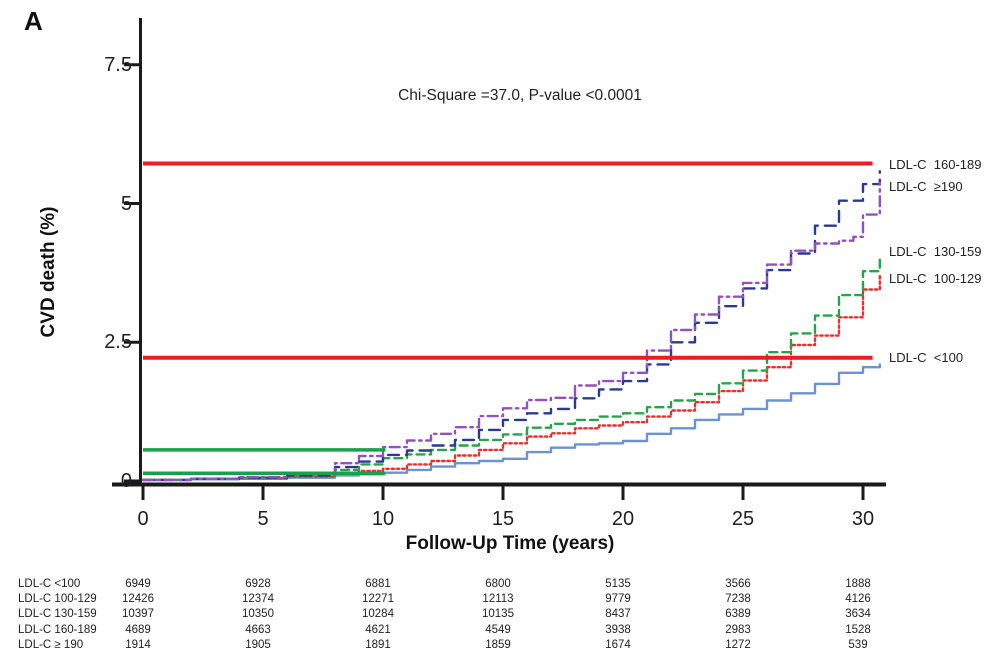 This screenshot has height=668, width=997. What do you see at coordinates (378, 584) in the screenshot?
I see `risk-count-value: 6881` at bounding box center [378, 584].